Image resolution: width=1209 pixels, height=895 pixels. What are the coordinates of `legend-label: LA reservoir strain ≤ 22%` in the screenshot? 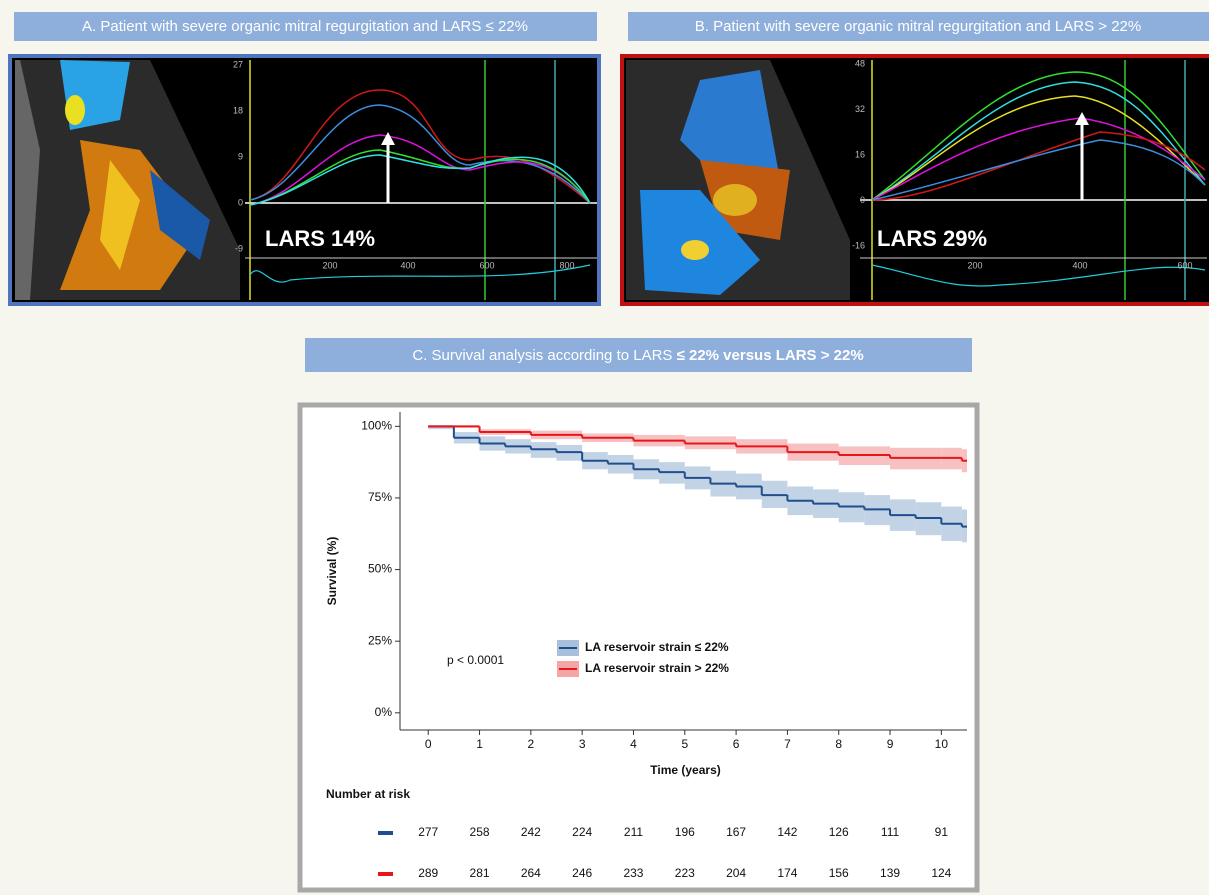 It's located at (657, 647).